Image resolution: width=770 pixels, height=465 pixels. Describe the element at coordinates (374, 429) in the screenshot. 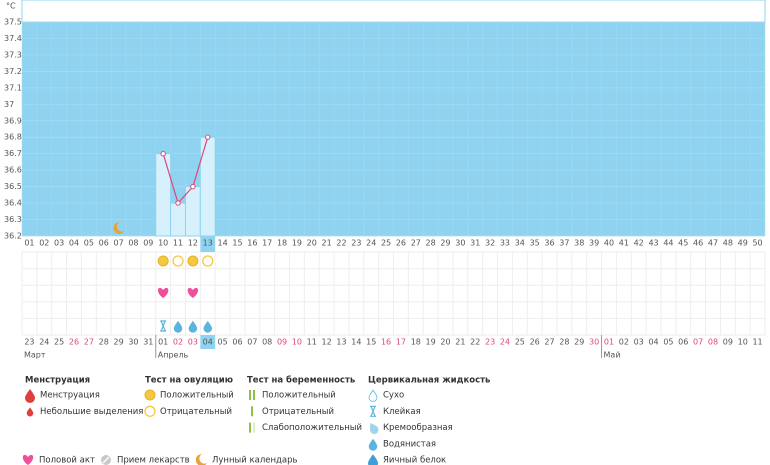

I see `icon-creamy` at that location.